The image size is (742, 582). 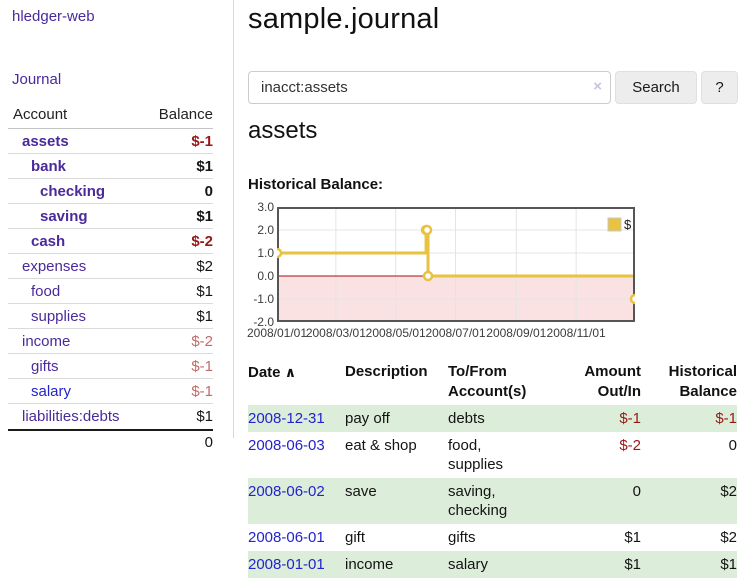 What do you see at coordinates (316, 184) in the screenshot?
I see `chart-title: Historical Balance:` at bounding box center [316, 184].